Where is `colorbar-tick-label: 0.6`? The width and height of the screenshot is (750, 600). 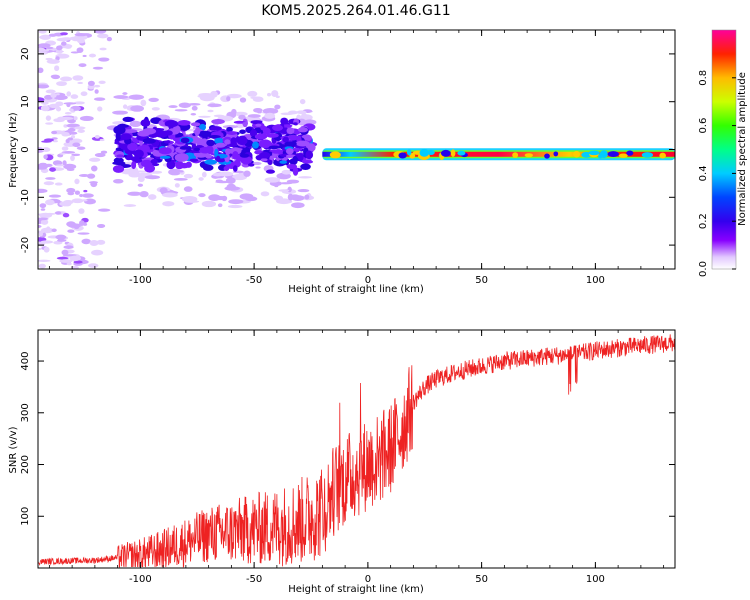
colorbar-tick-label: 0.6 is located at coordinates (703, 126).